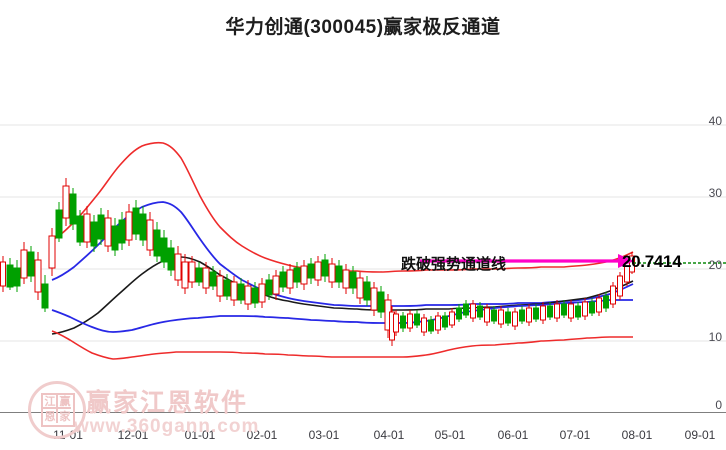 This screenshot has height=450, width=726. What do you see at coordinates (450, 435) in the screenshot?
I see `x-tick-05-01: 05-01` at bounding box center [450, 435].